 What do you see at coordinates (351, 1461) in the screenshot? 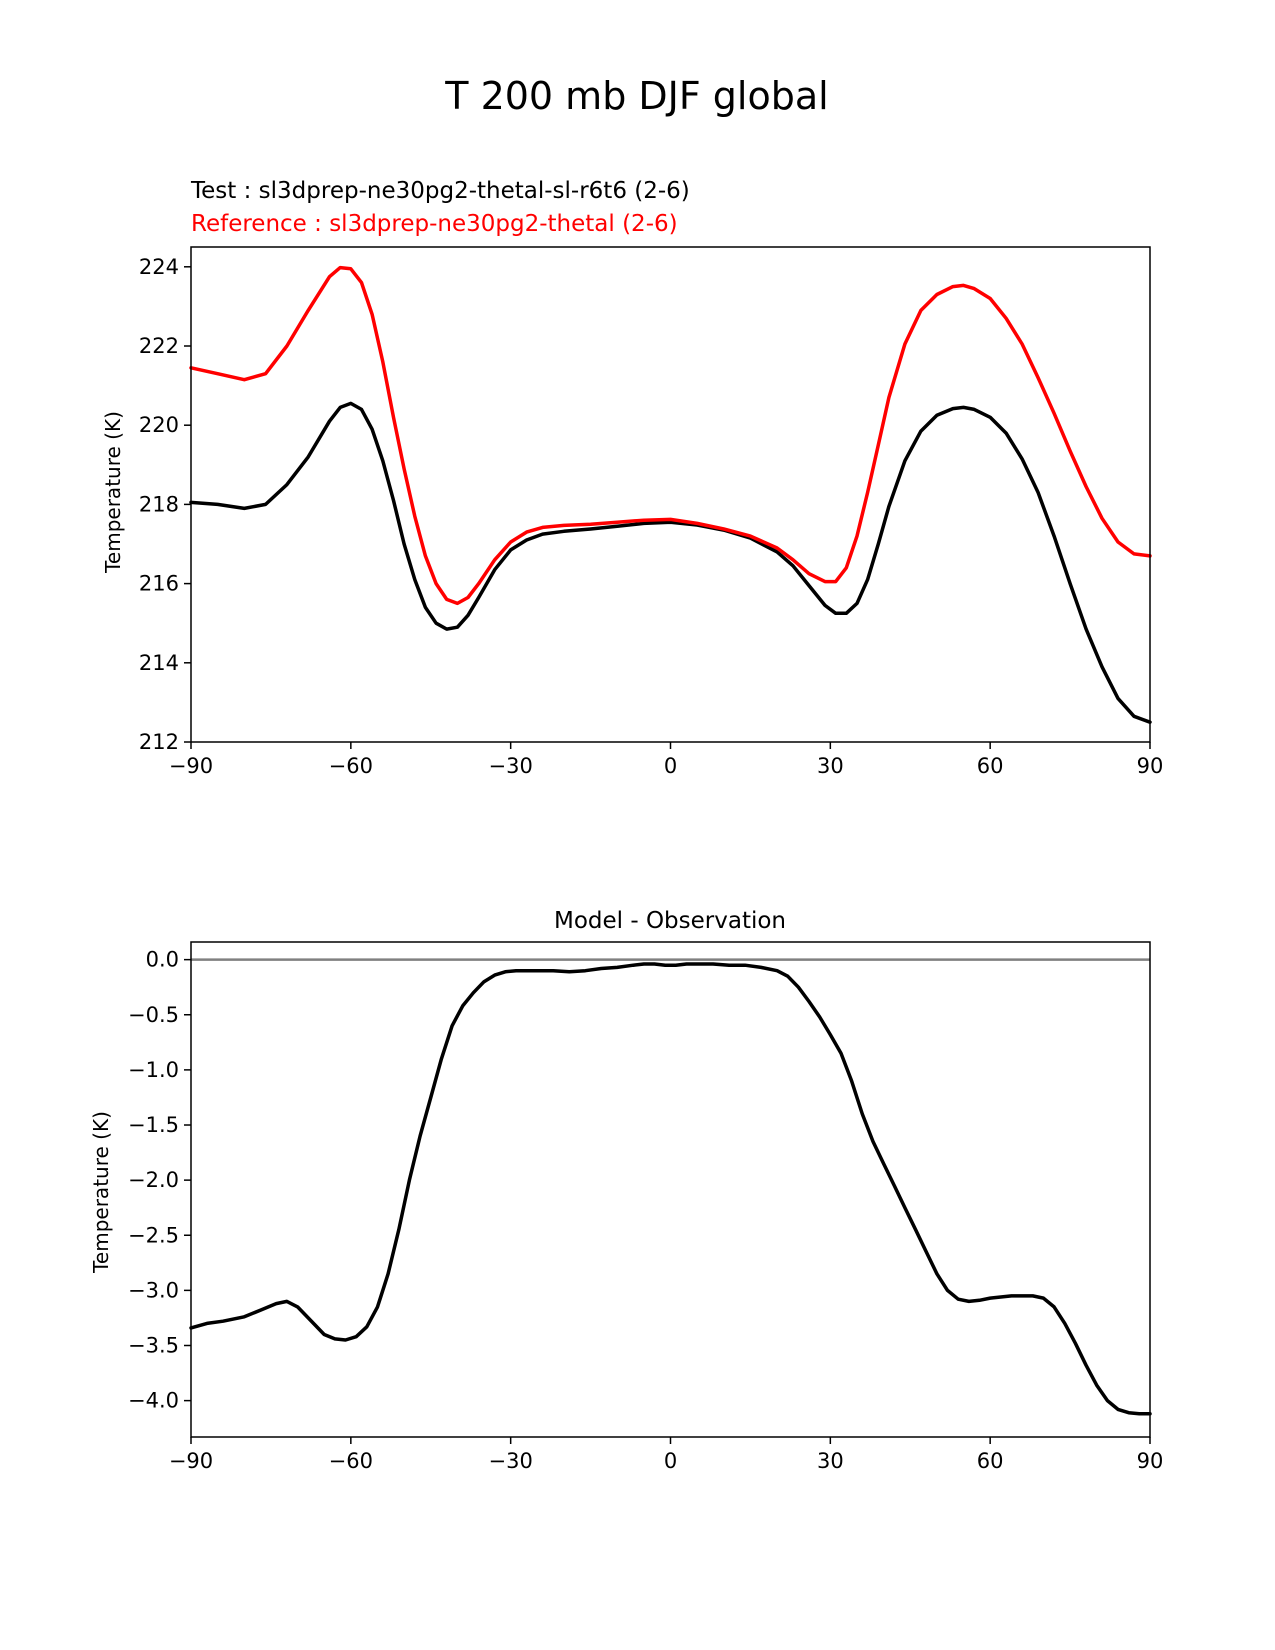
I see `bottom-x-tick-label: −60` at bounding box center [351, 1461].